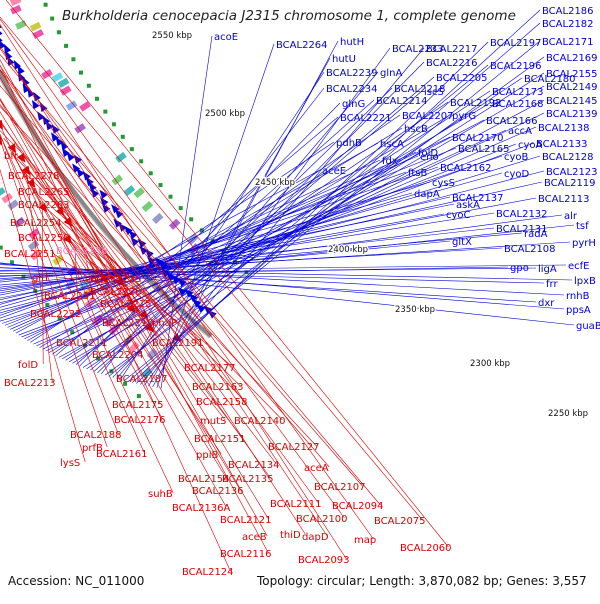 This screenshot has width=600, height=604. What do you see at coordinates (588, 326) in the screenshot?
I see `forward-gene-label: guaB` at bounding box center [588, 326].